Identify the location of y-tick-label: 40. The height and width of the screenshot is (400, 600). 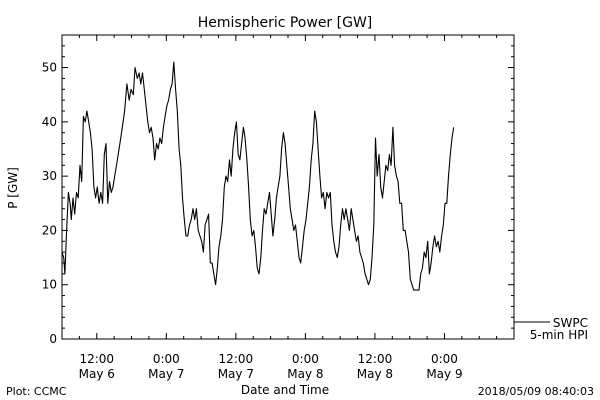
(49, 122).